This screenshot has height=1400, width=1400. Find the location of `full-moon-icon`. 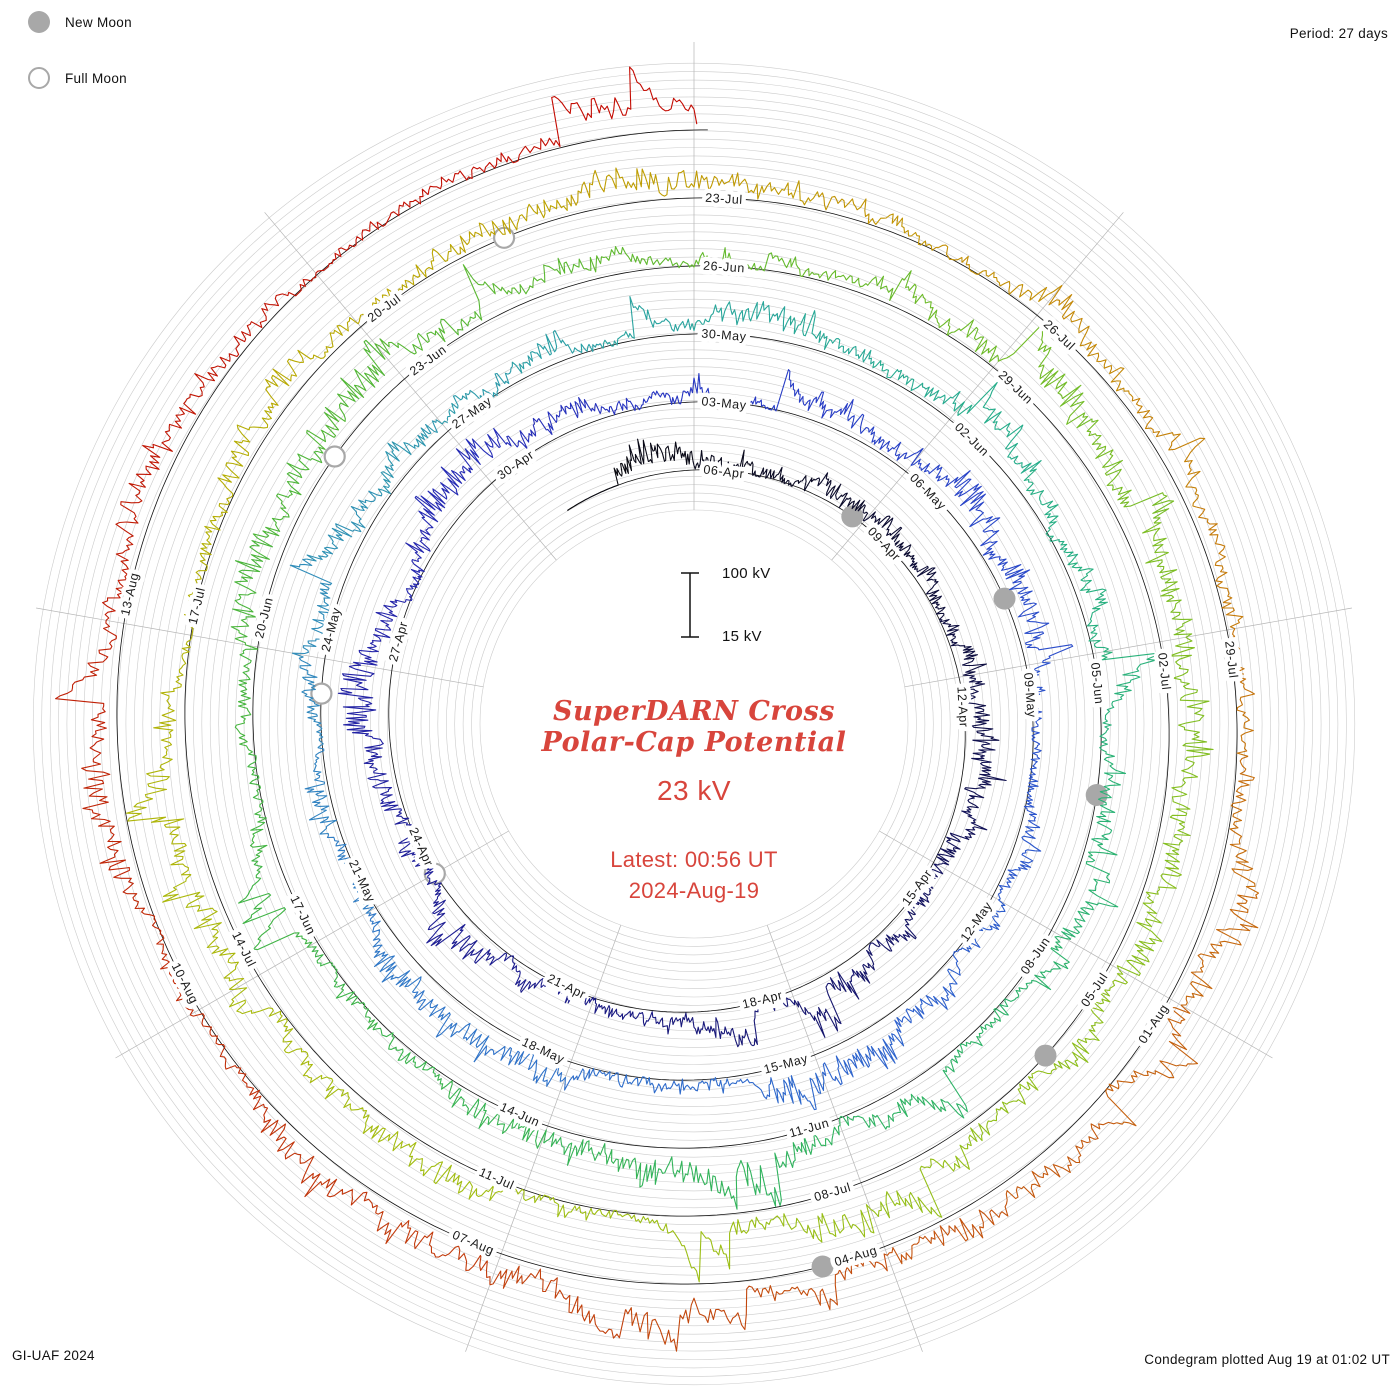

full-moon-icon is located at coordinates (39, 78).